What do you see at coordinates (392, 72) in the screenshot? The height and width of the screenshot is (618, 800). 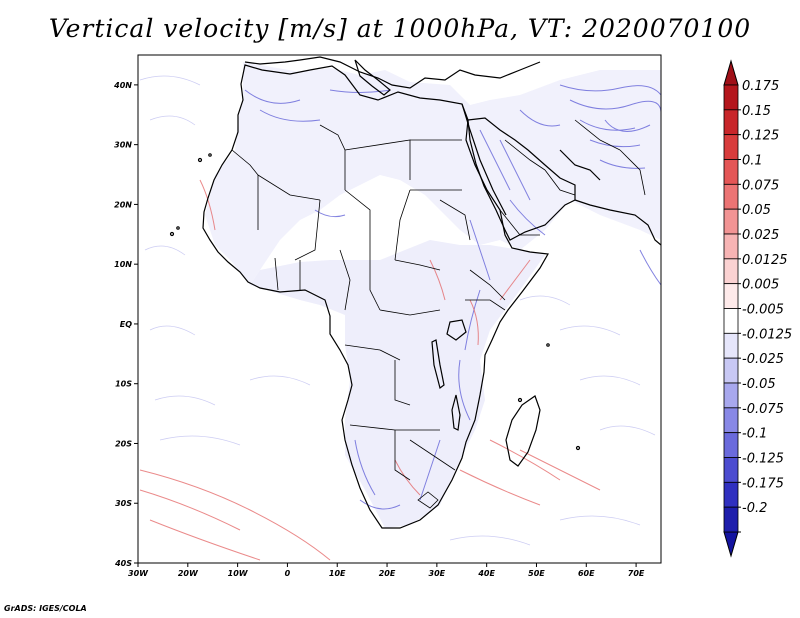 I see `europe-coastline` at bounding box center [392, 72].